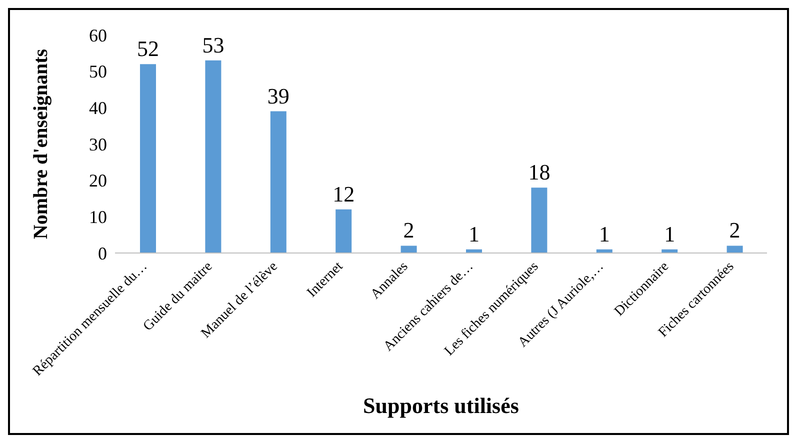  I want to click on y-tick-label: 30, so click(98, 144).